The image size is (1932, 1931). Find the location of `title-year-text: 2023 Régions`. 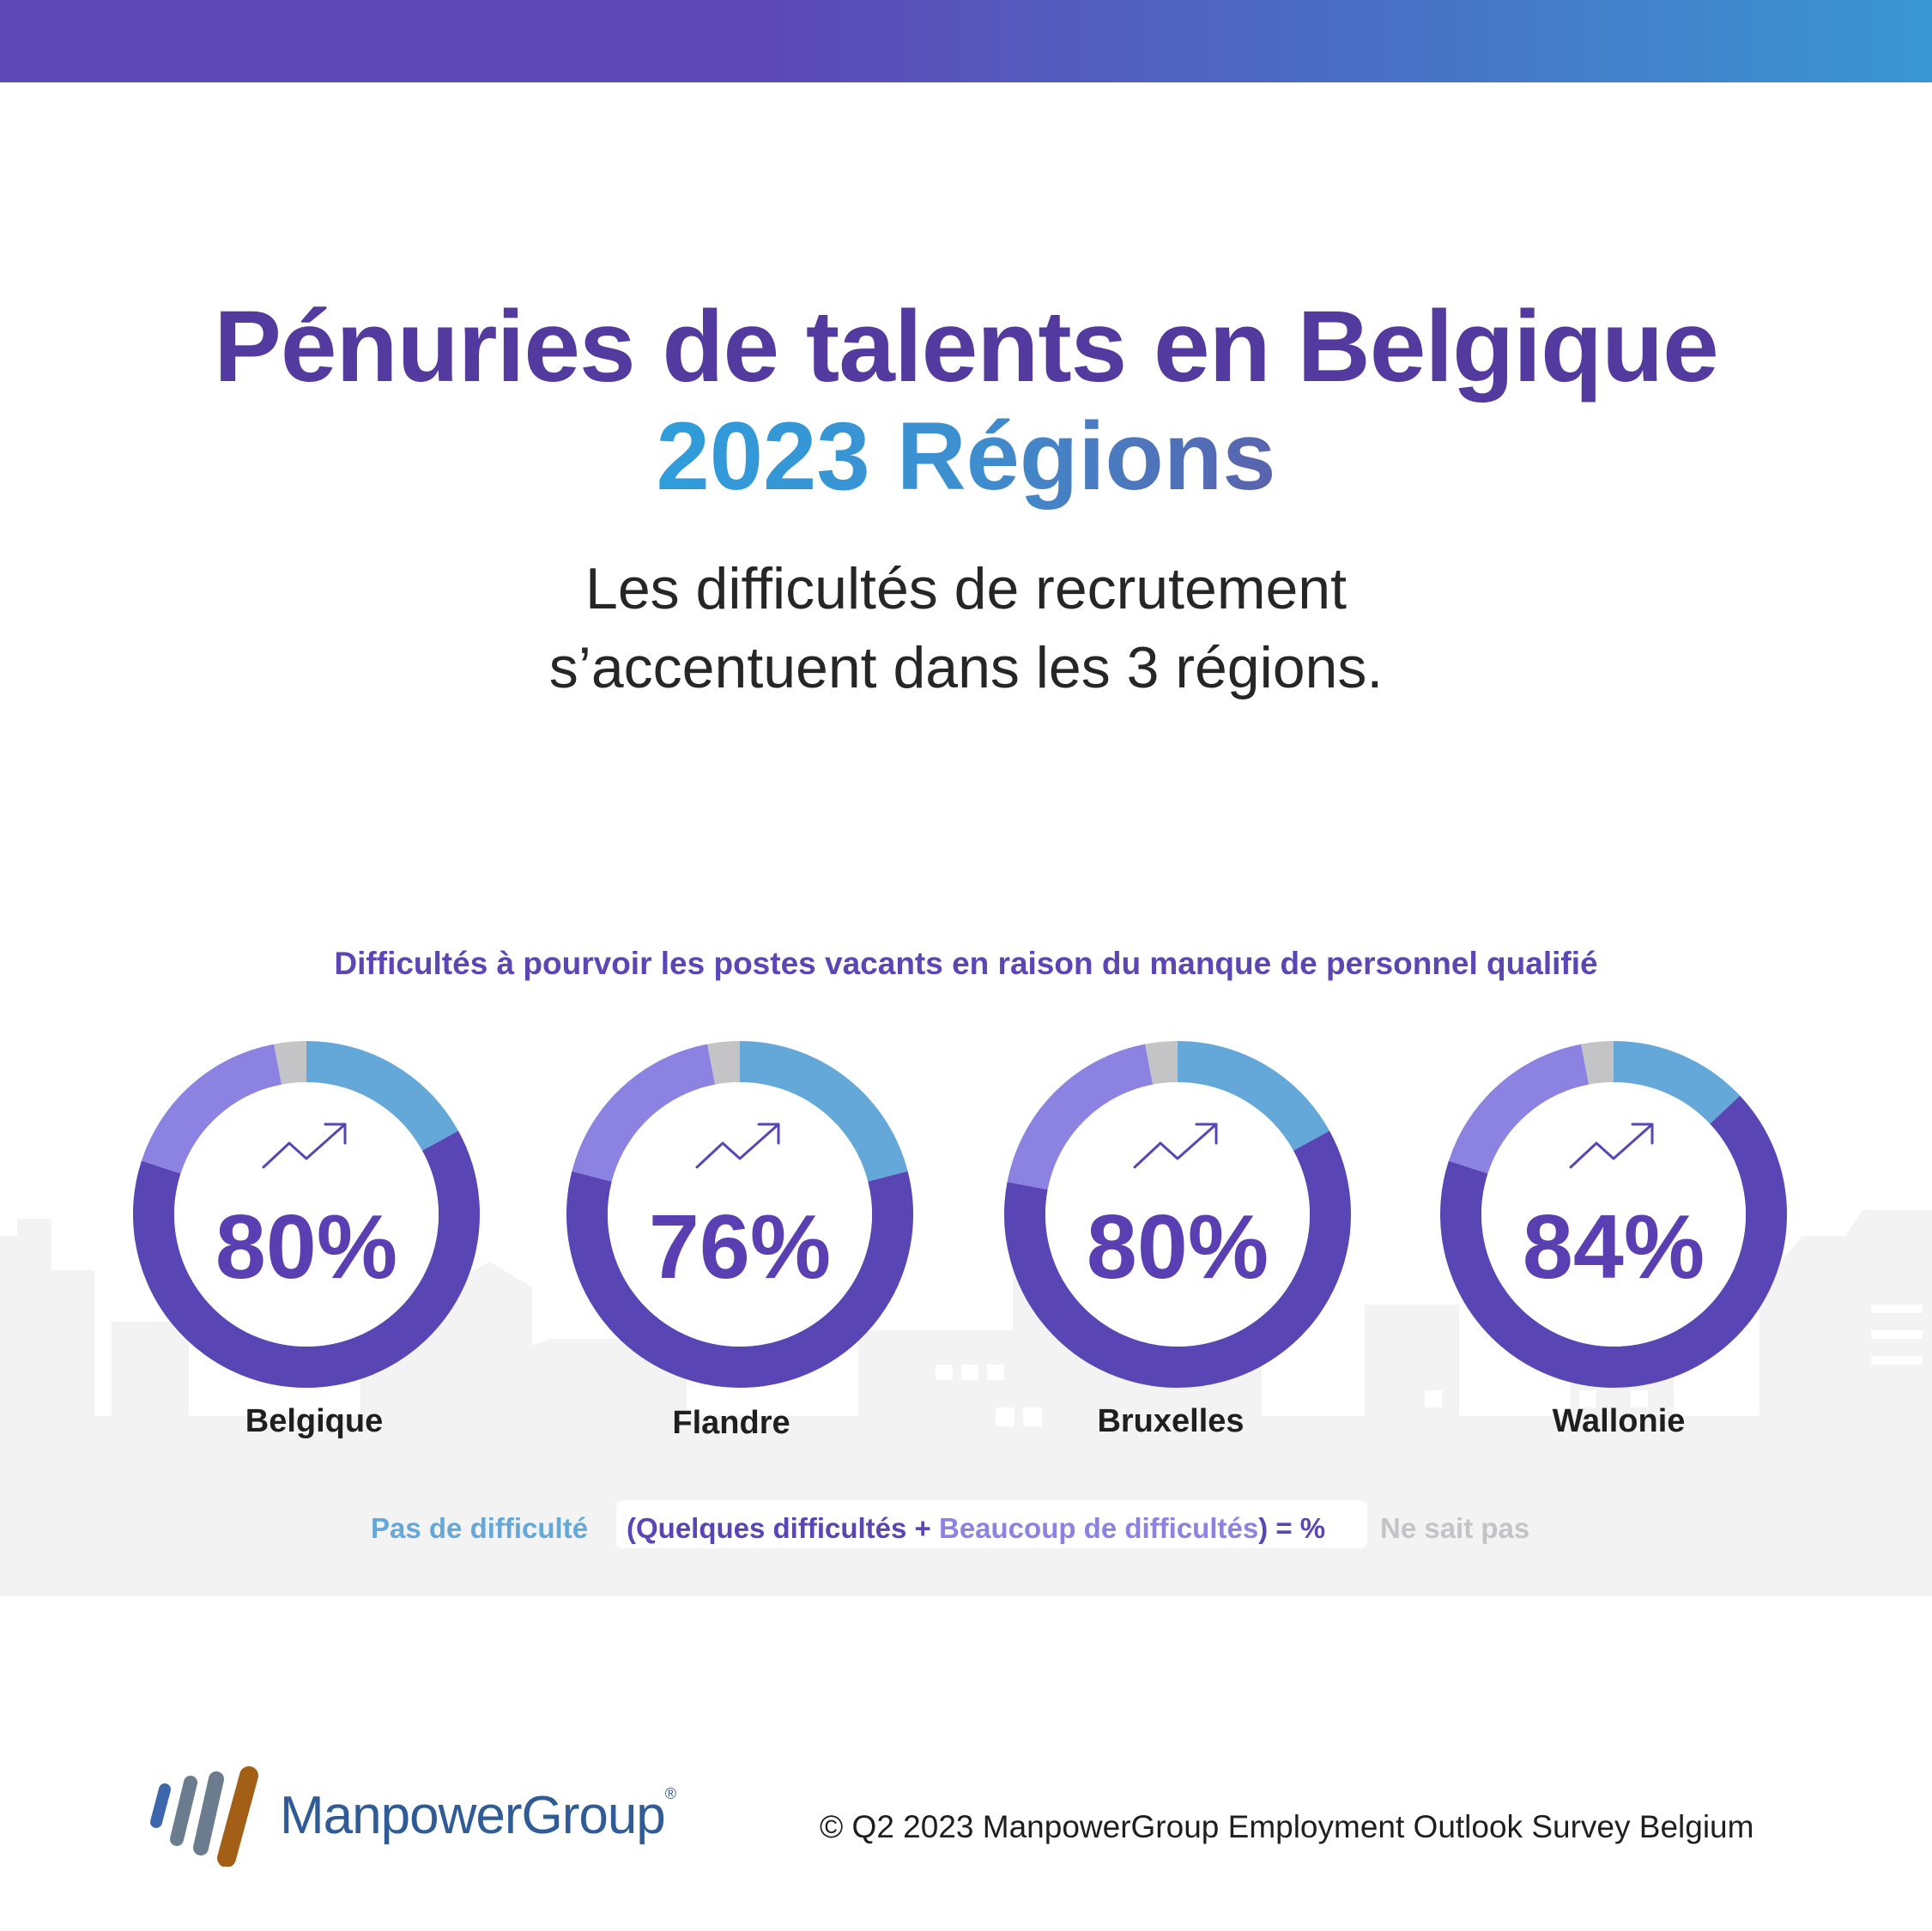

title-year-text: 2023 Régions is located at coordinates (966, 456).